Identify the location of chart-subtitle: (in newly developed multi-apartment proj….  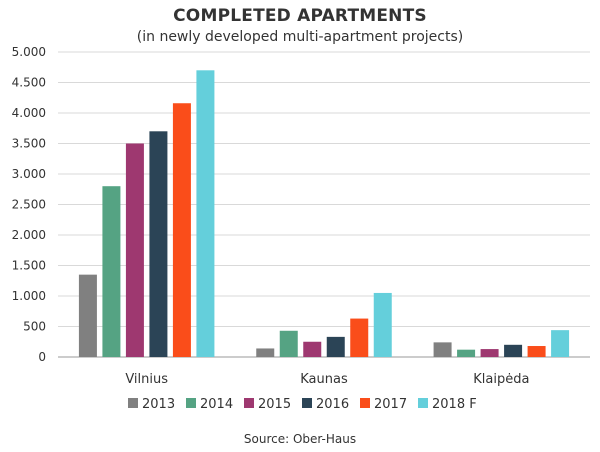
(300, 37).